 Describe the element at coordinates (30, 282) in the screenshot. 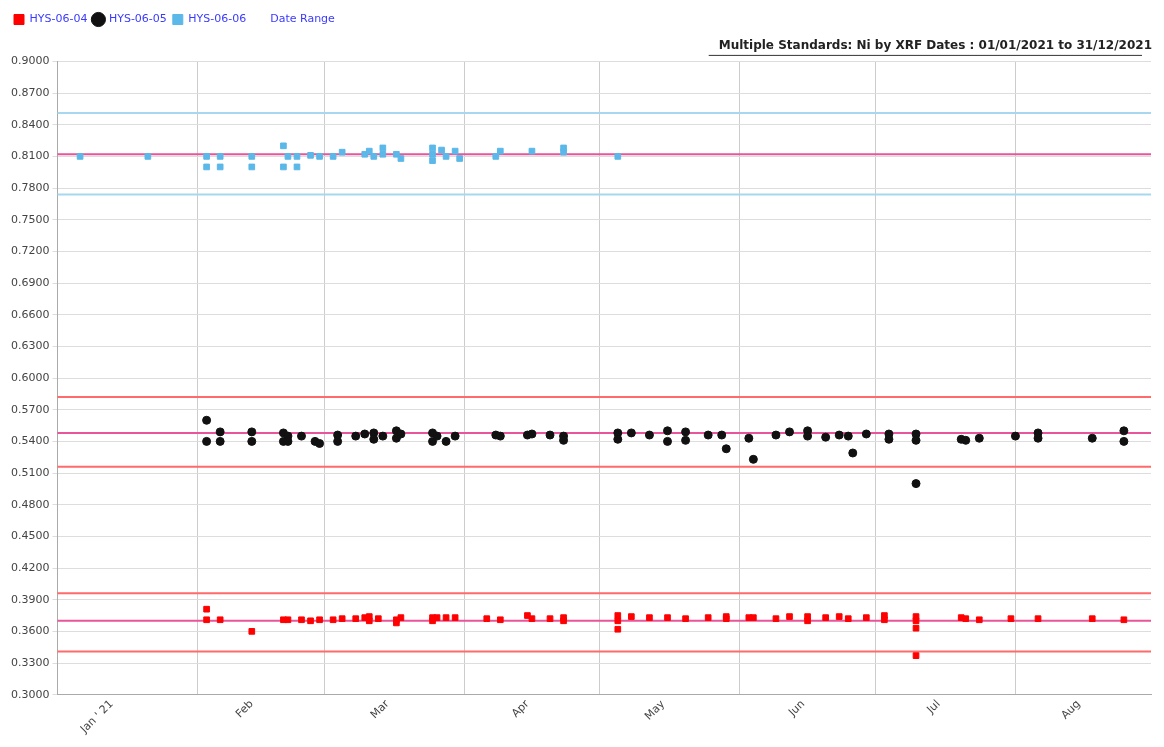

I see `y-tick-label: 0.6900` at that location.